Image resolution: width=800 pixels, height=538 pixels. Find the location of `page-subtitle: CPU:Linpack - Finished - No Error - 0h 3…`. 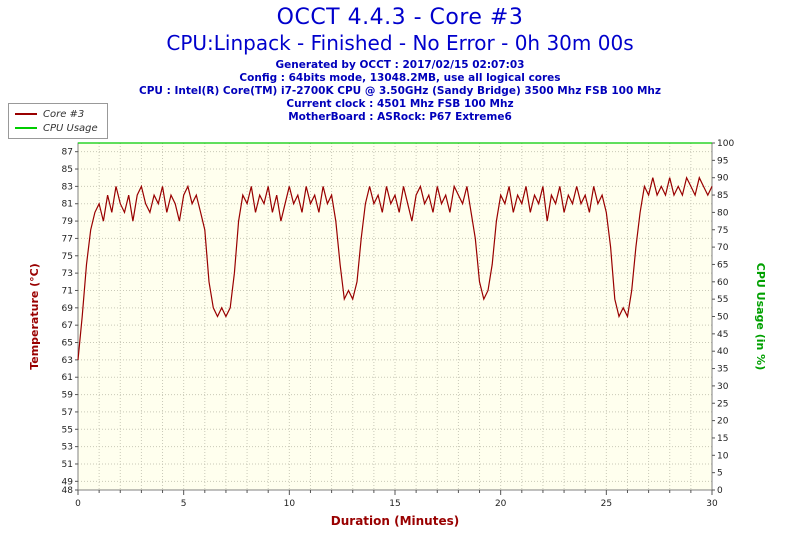

page-subtitle: CPU:Linpack - Finished - No Error - 0h 3… is located at coordinates (400, 43).